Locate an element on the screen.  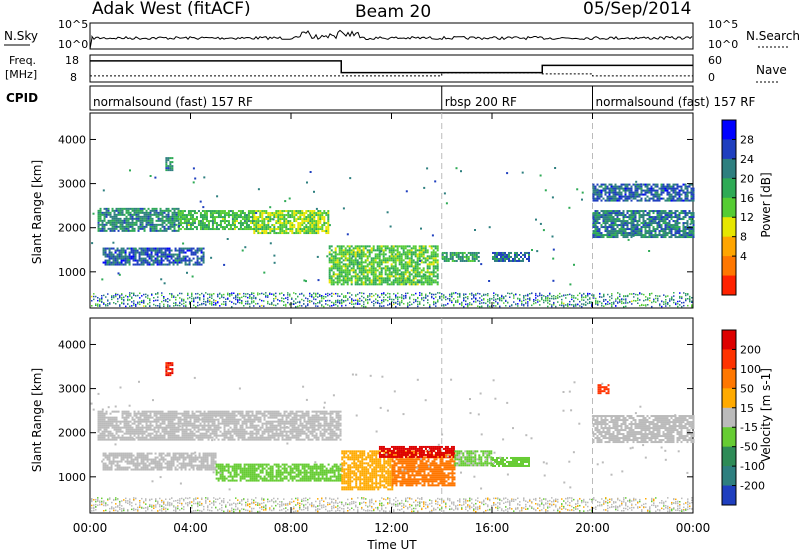
date-title: 05/Sep/2014 is located at coordinates (637, 9).